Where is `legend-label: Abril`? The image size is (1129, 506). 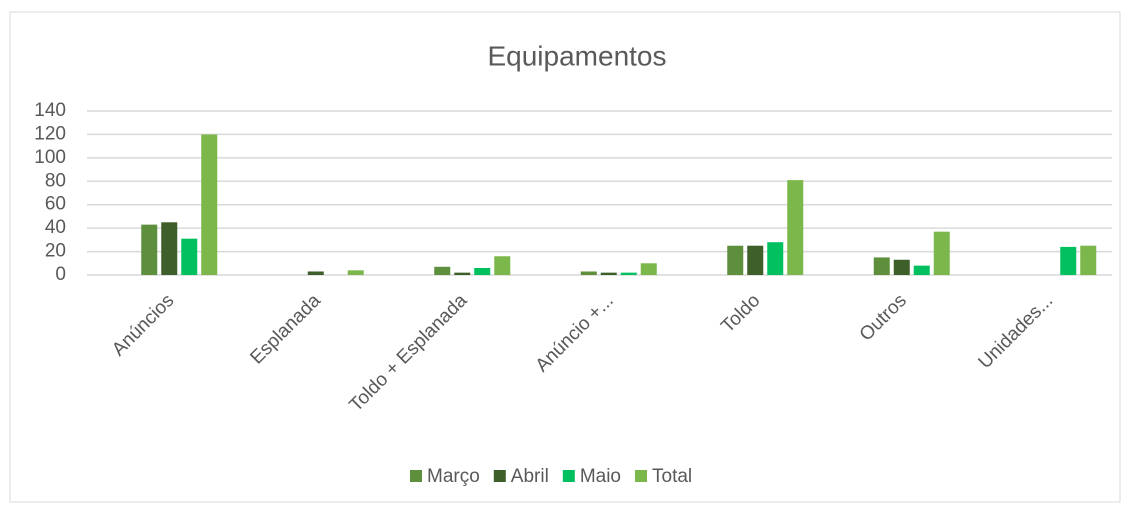
legend-label: Abril is located at coordinates (530, 476).